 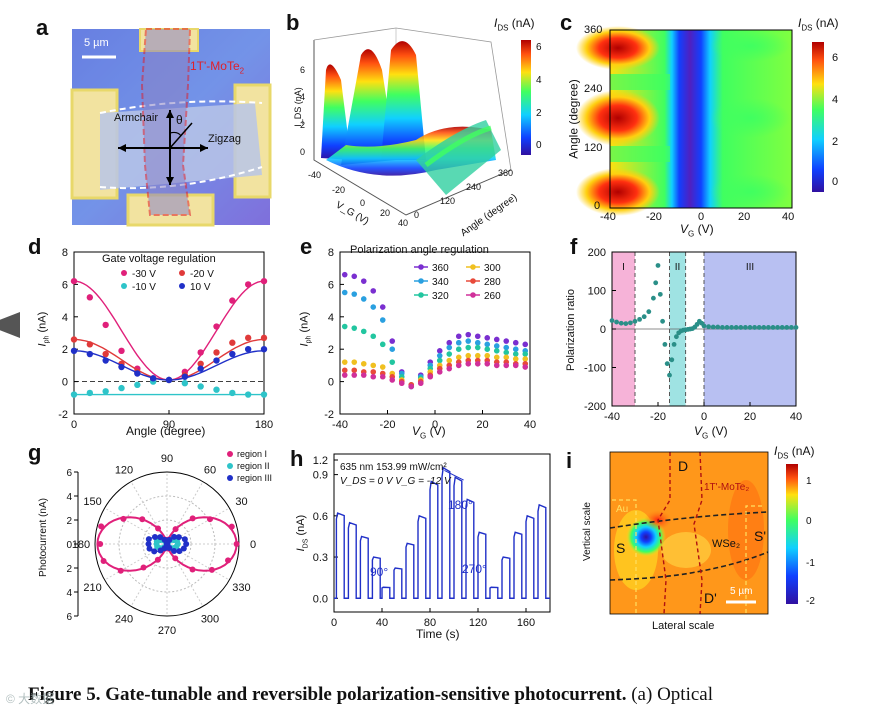 I want to click on panel-e-ylabel: Iph (nA), so click(x=305, y=329).